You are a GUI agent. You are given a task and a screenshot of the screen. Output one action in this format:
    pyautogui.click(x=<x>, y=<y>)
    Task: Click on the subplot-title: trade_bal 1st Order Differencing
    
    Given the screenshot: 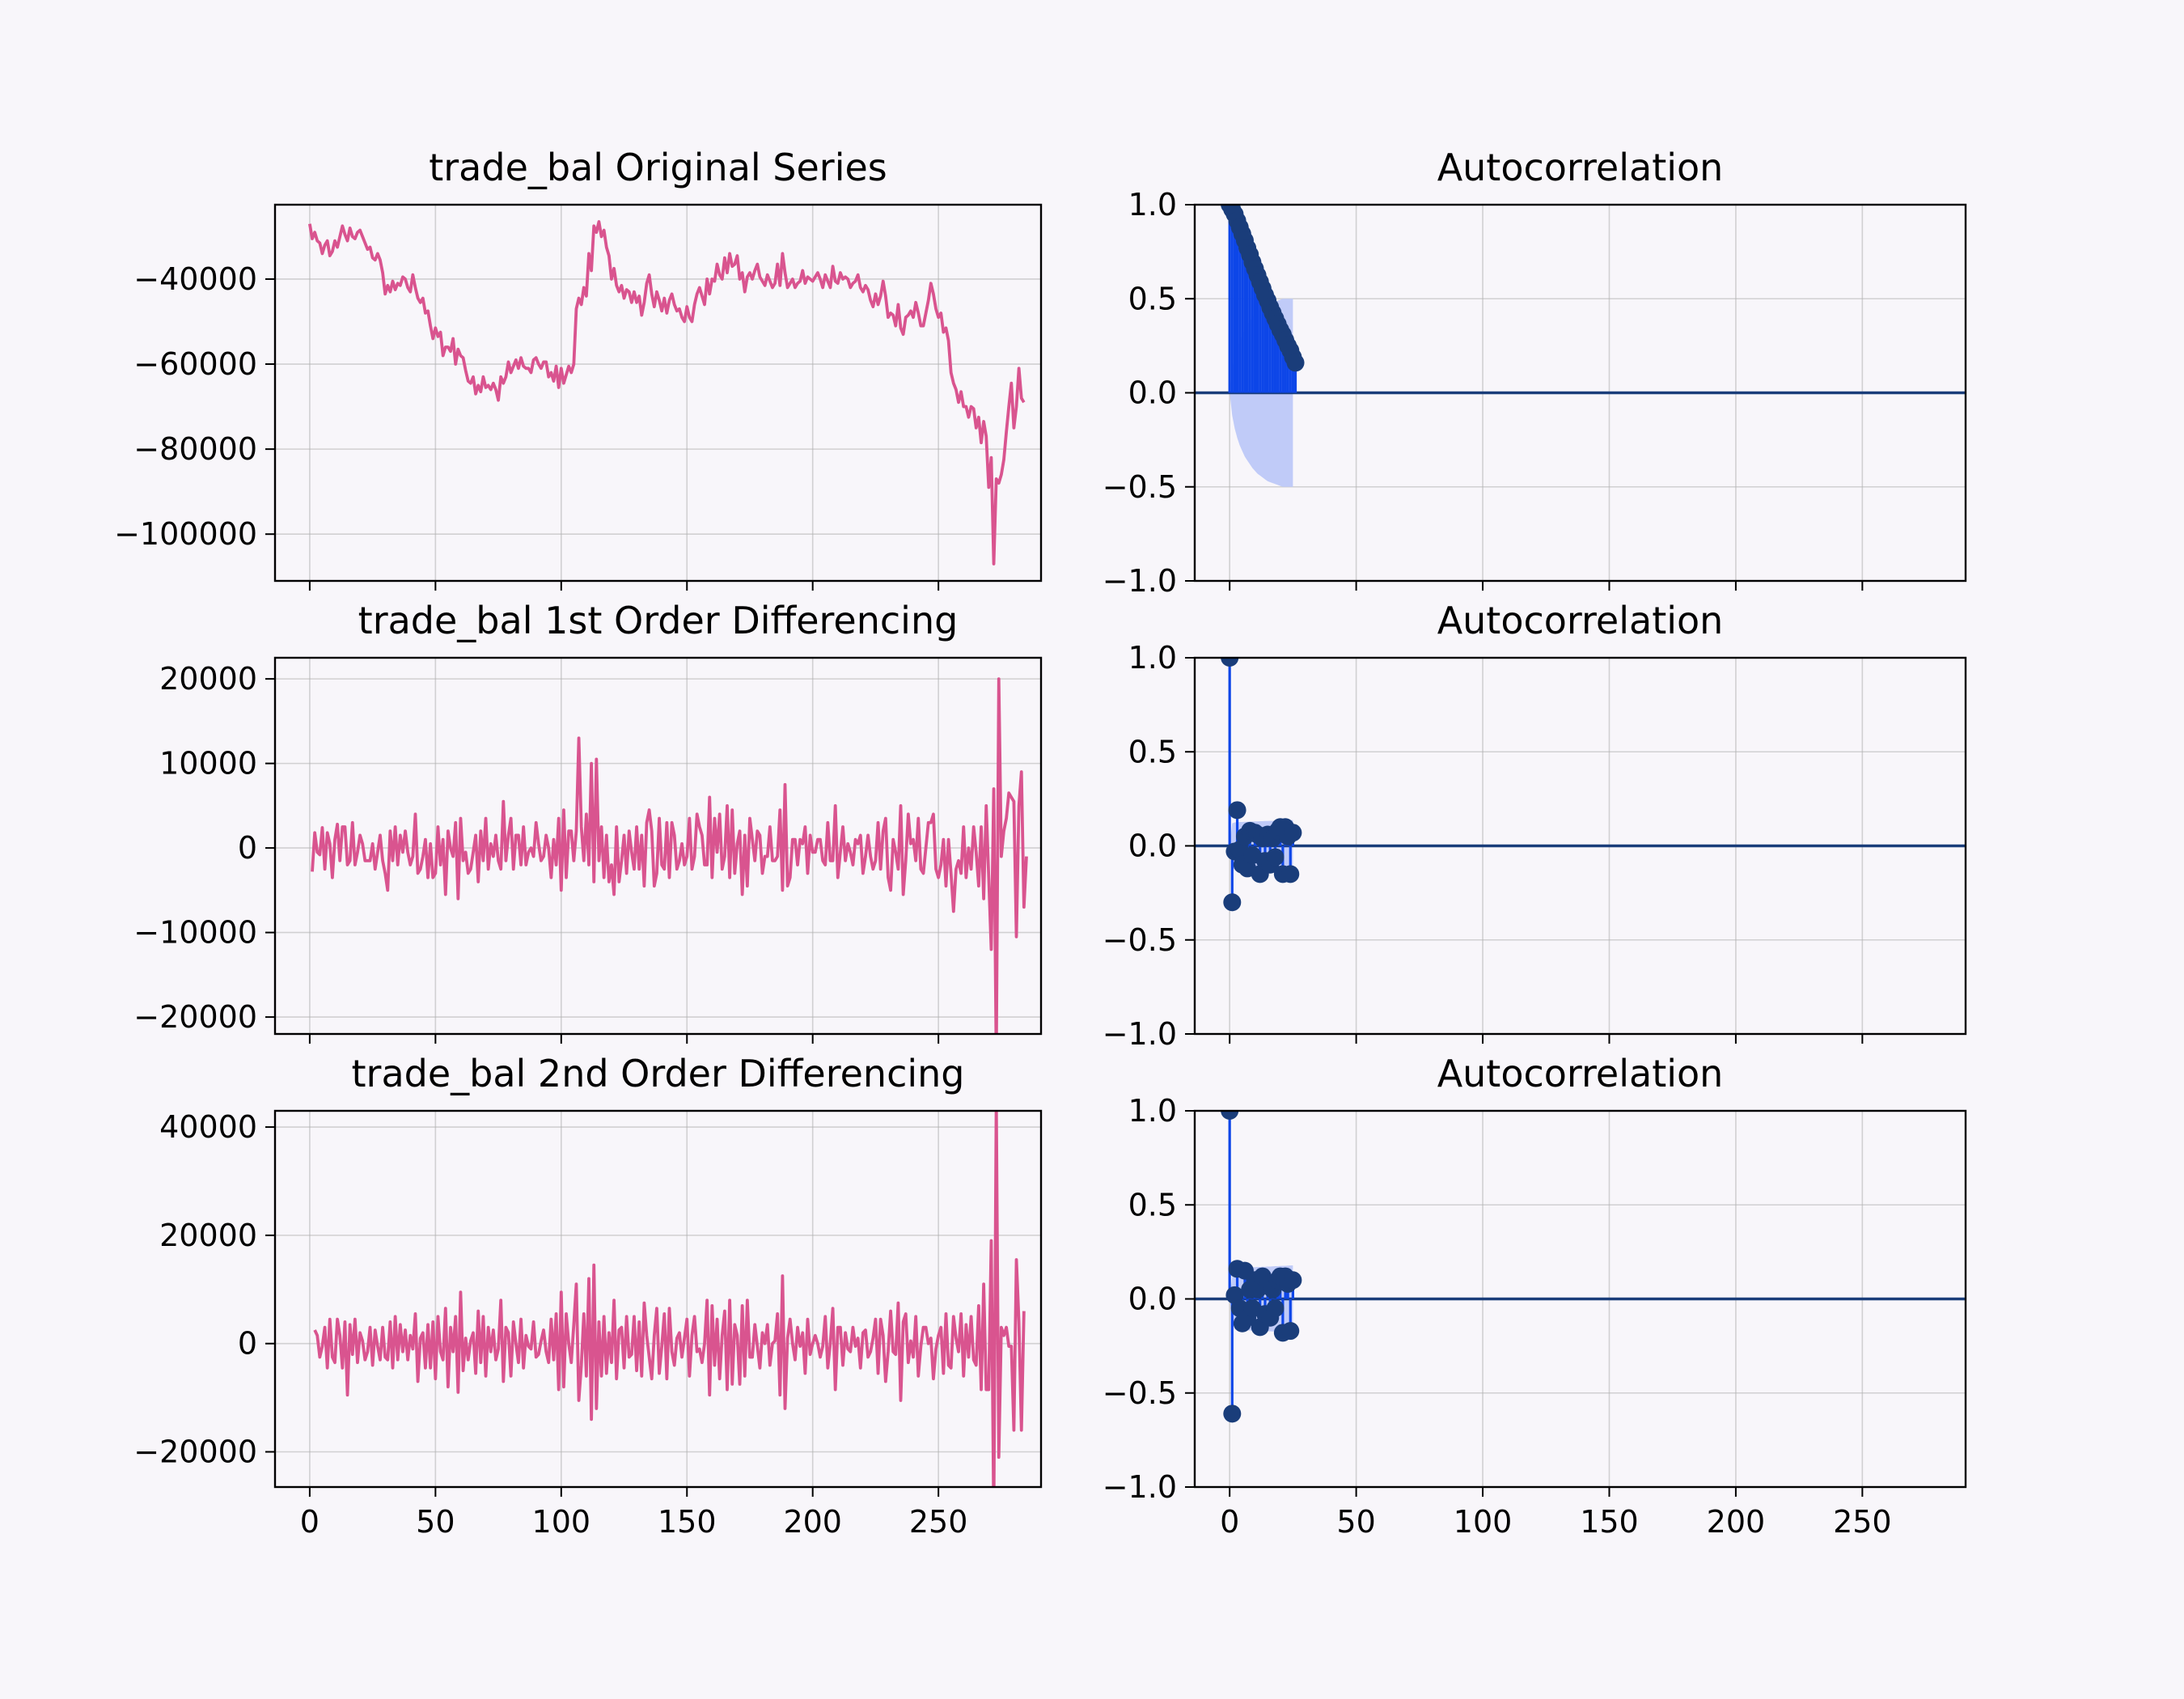 What is the action you would take?
    pyautogui.click(x=658, y=620)
    